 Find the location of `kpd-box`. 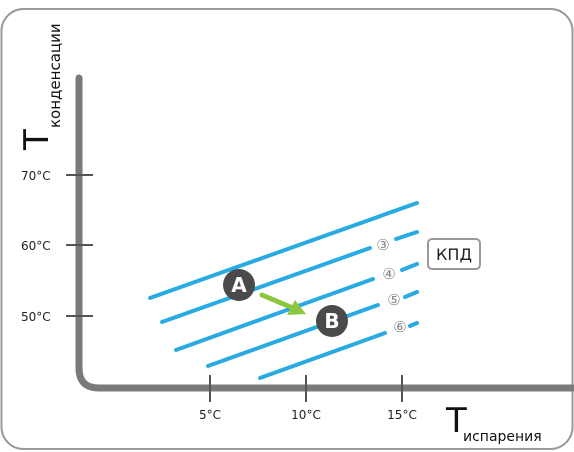

kpd-box is located at coordinates (454, 254).